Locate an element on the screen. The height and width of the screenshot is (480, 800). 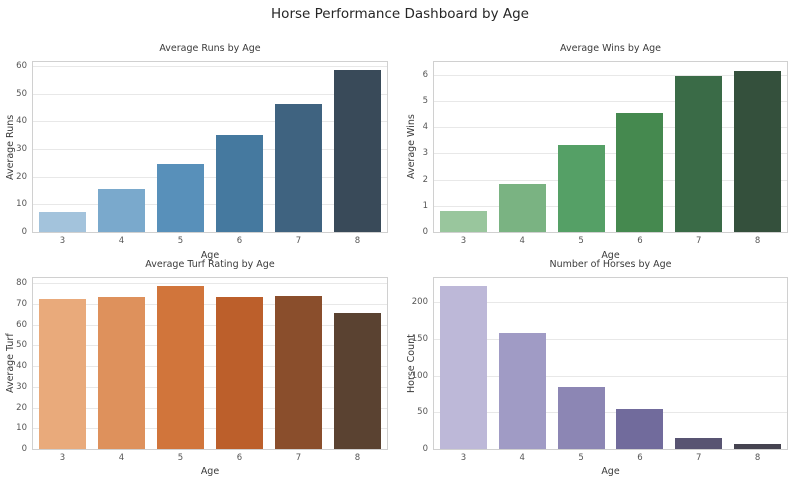
y-tick-label: 150 is located at coordinates (419, 338).